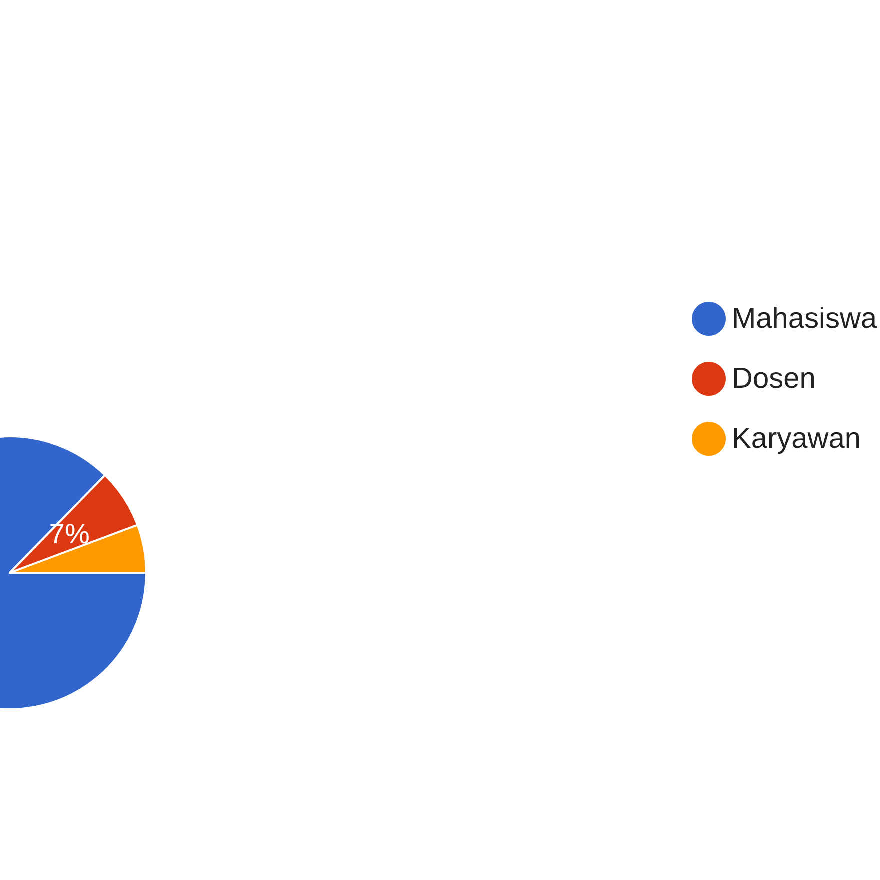 The image size is (880, 880). I want to click on legend-label: Dosen, so click(774, 379).